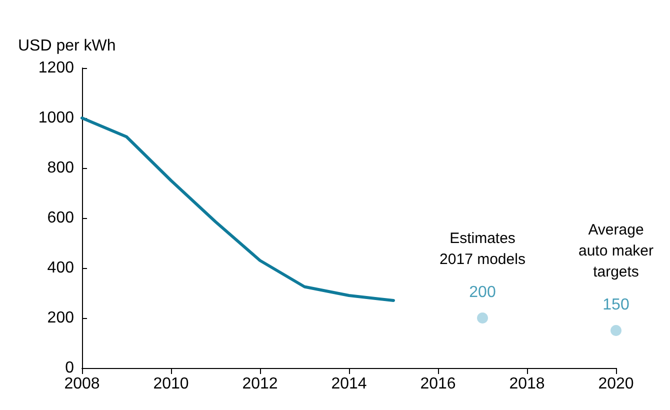 The width and height of the screenshot is (670, 410). I want to click on y-tick-label: 1000, so click(56, 118).